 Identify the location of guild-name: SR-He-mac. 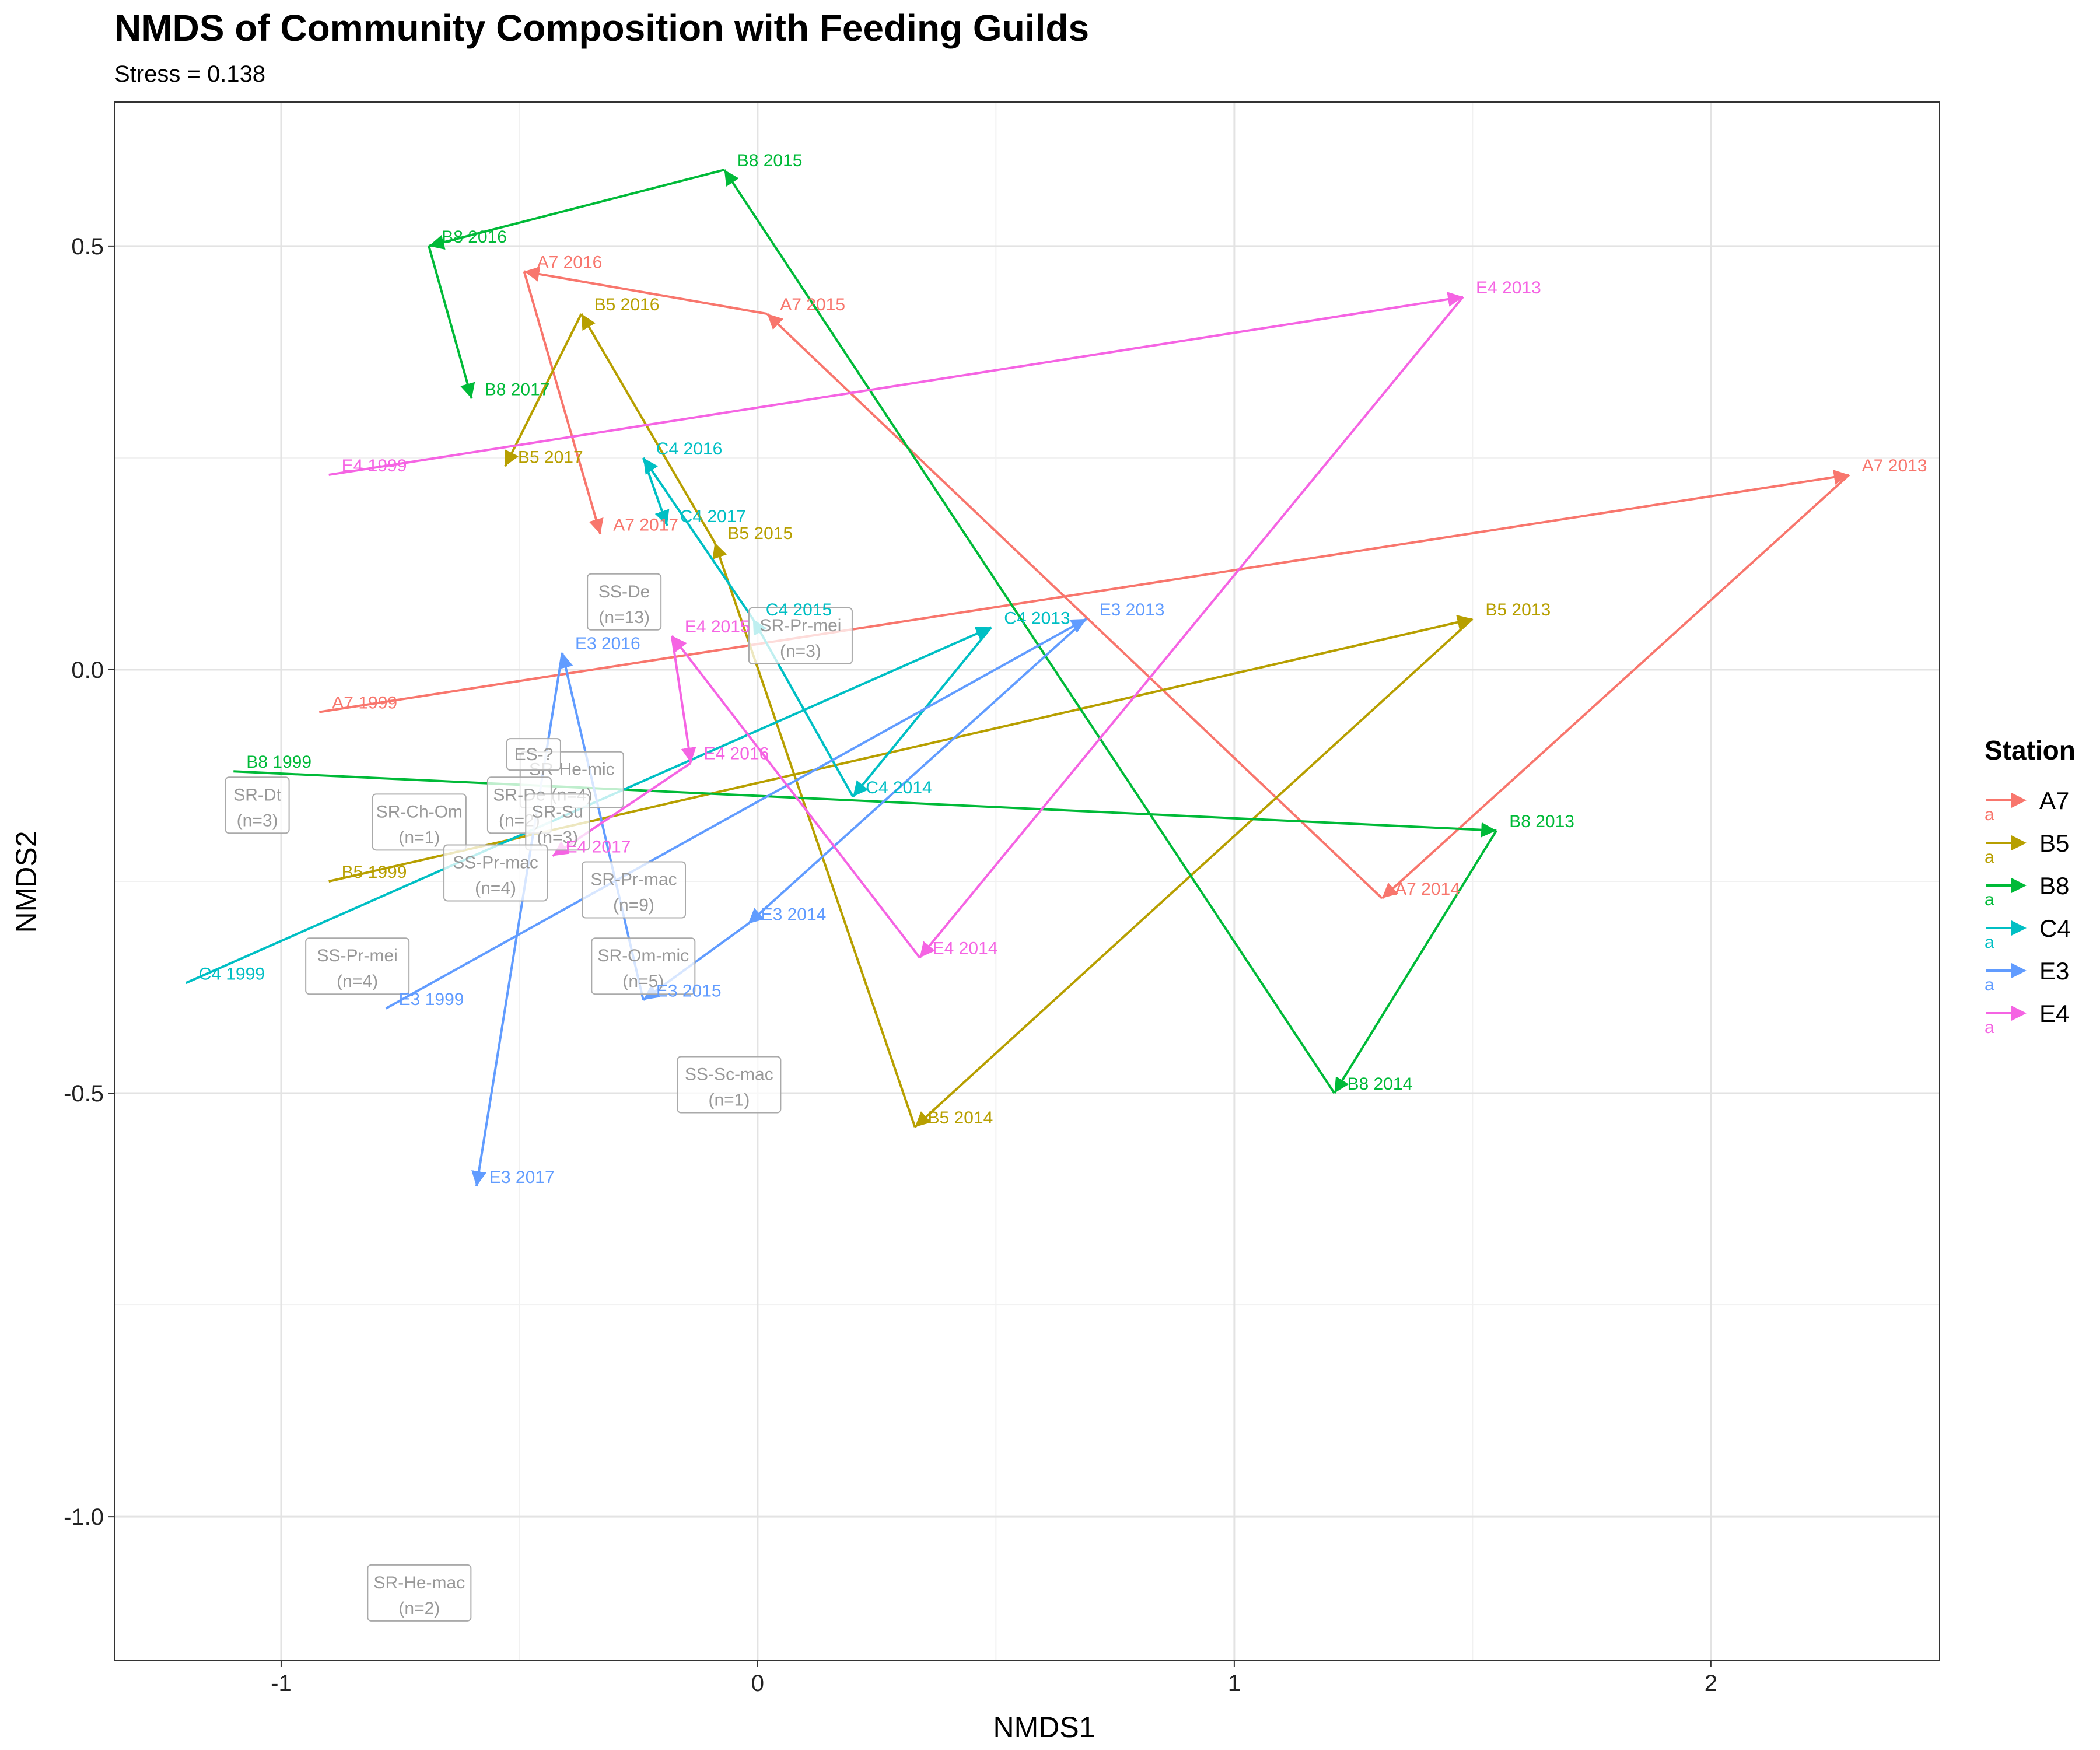
(420, 1582).